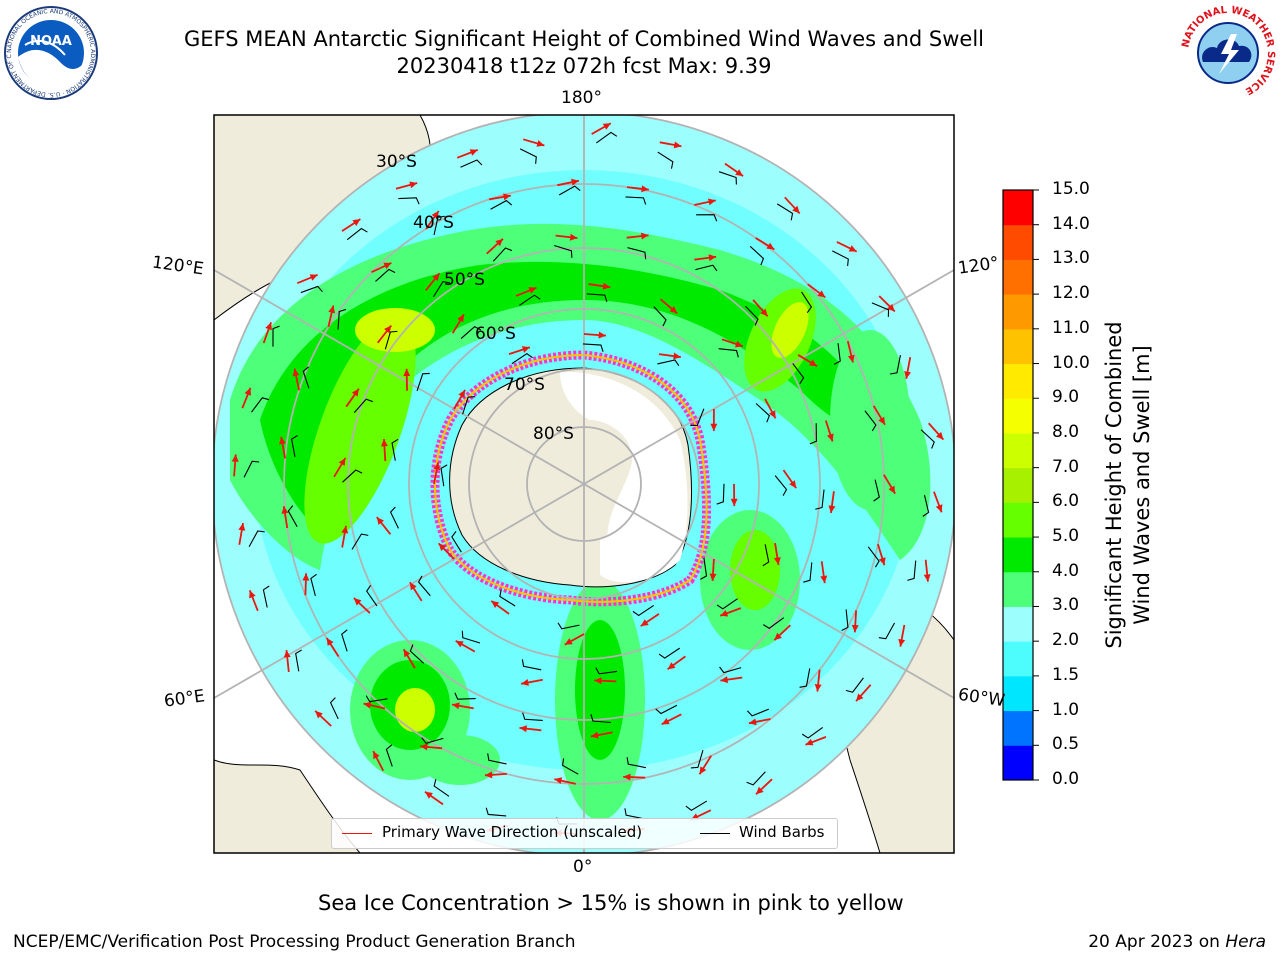 Image resolution: width=1280 pixels, height=960 pixels. What do you see at coordinates (584, 66) in the screenshot?
I see `chart-subtitle: 20230418 t12z 072h fcst Max: 9.39` at bounding box center [584, 66].